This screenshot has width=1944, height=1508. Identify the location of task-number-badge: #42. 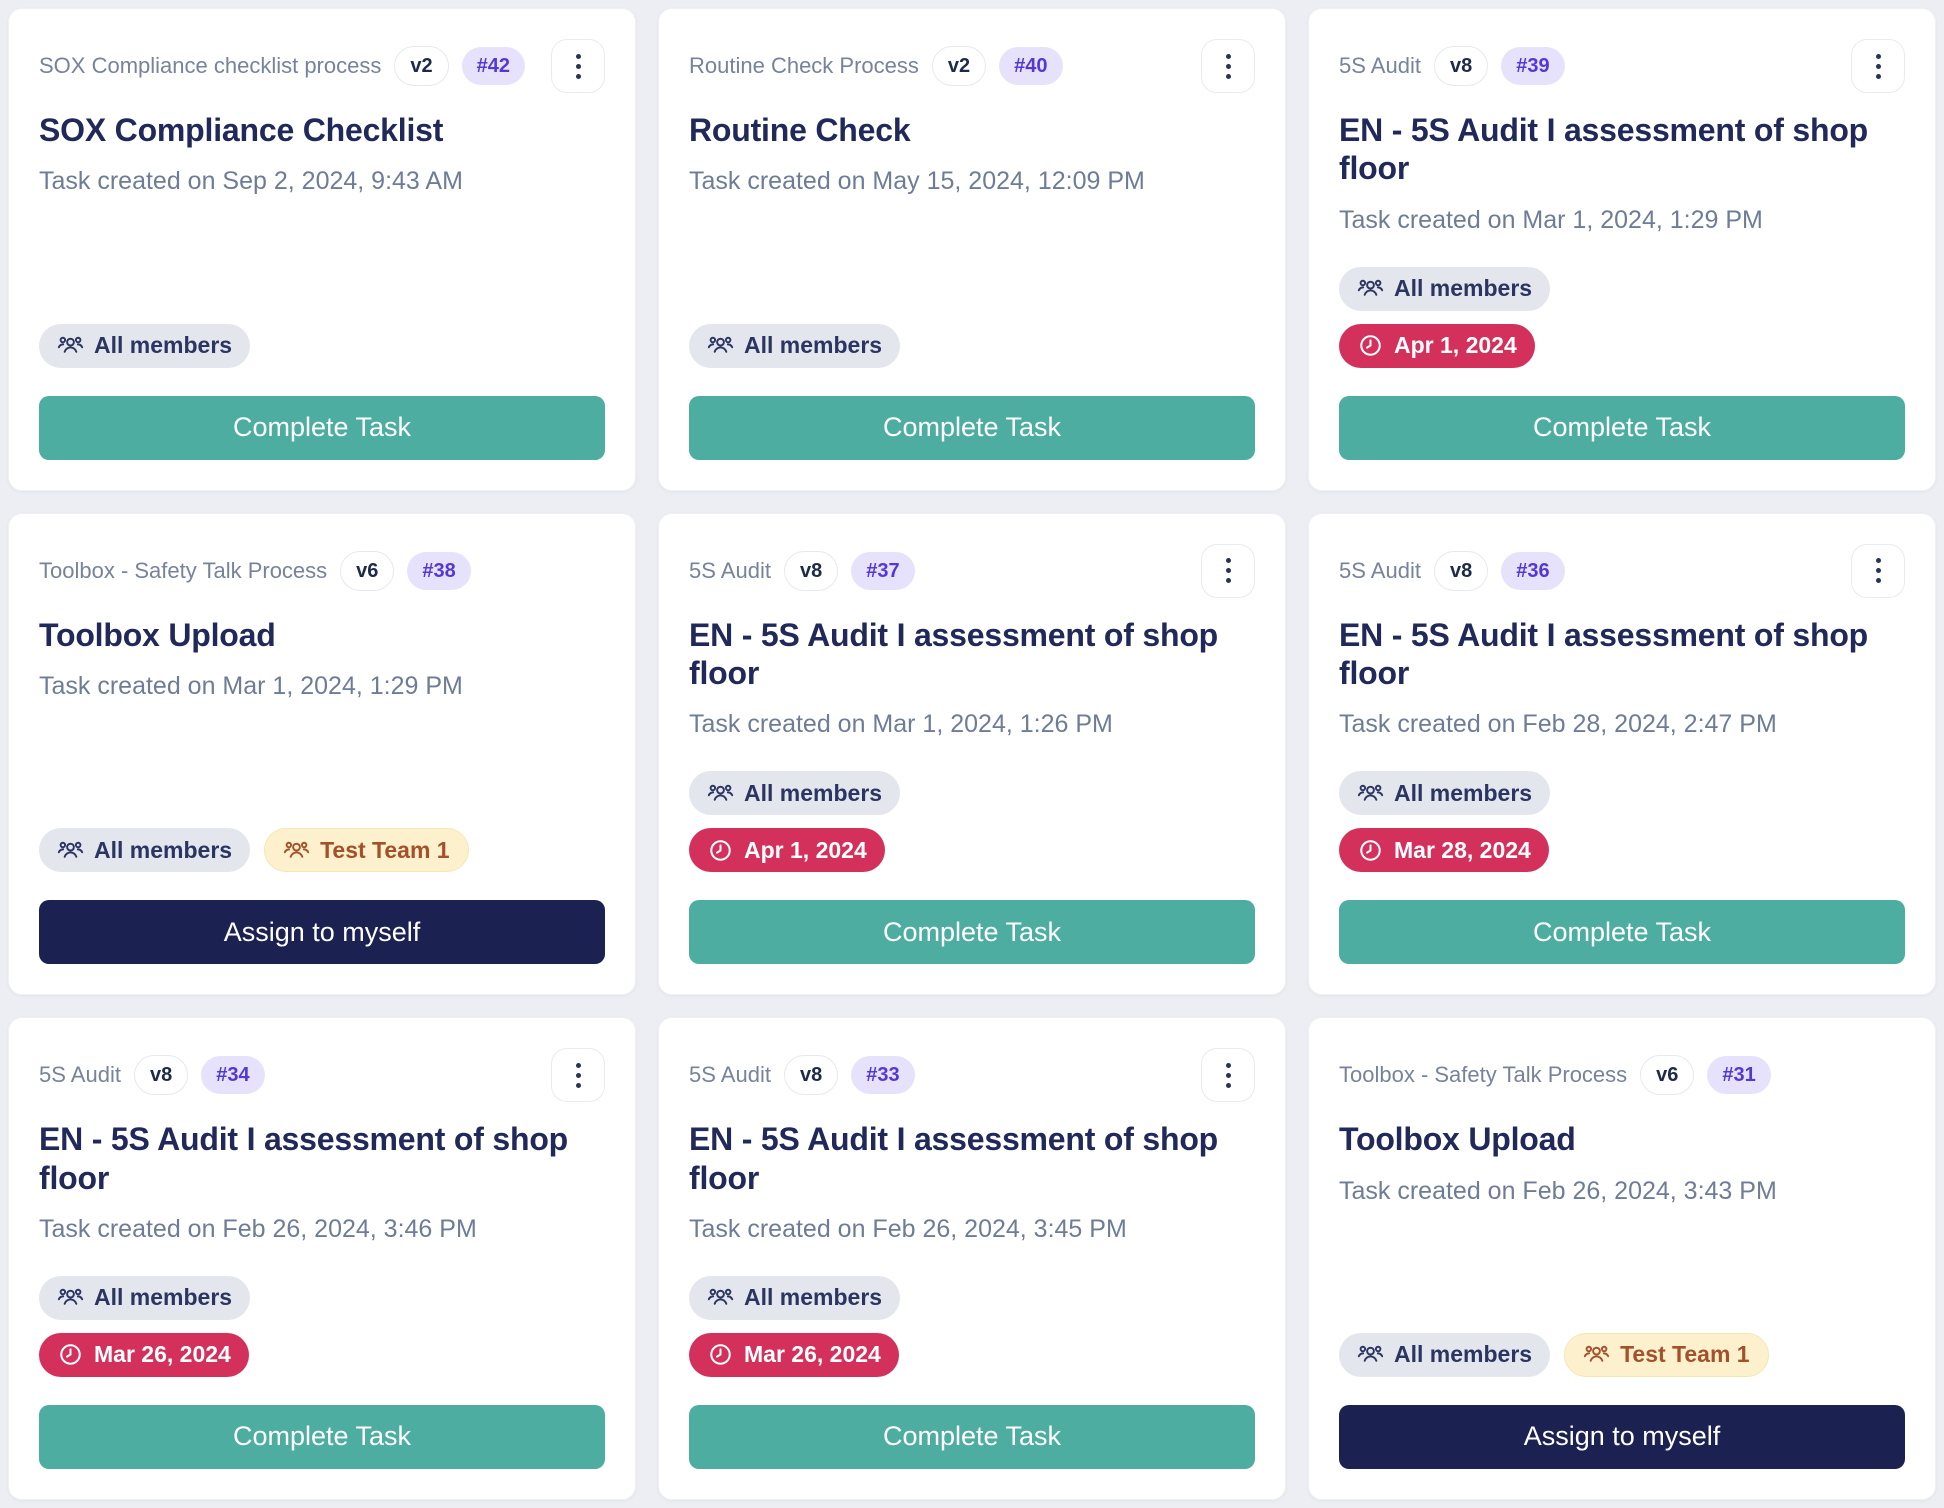
(493, 66).